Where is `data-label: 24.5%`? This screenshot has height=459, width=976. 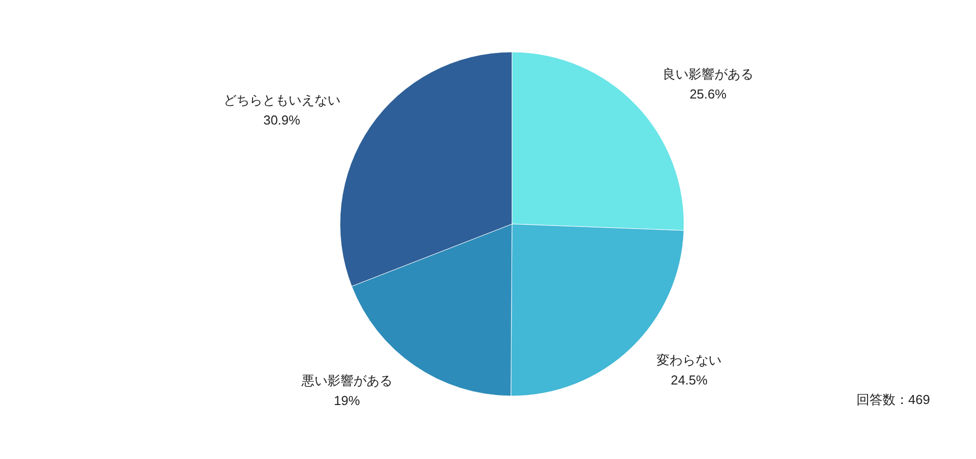
data-label: 24.5% is located at coordinates (689, 380).